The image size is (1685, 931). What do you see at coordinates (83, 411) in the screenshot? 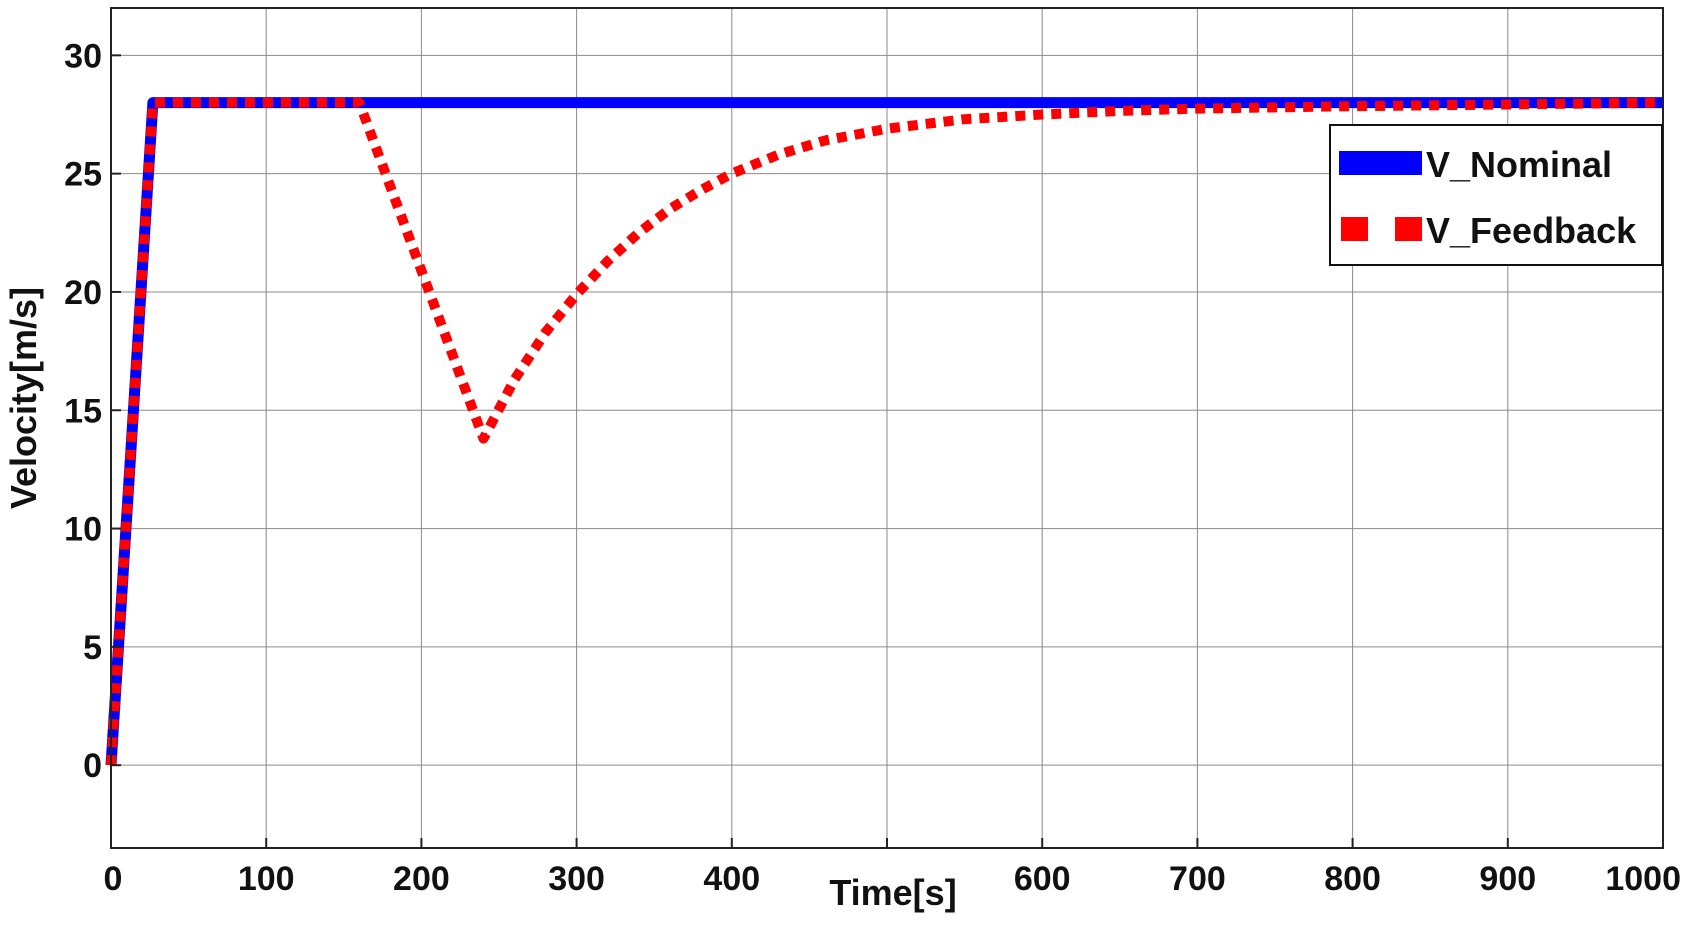
I see `y-tick-label: 15` at bounding box center [83, 411].